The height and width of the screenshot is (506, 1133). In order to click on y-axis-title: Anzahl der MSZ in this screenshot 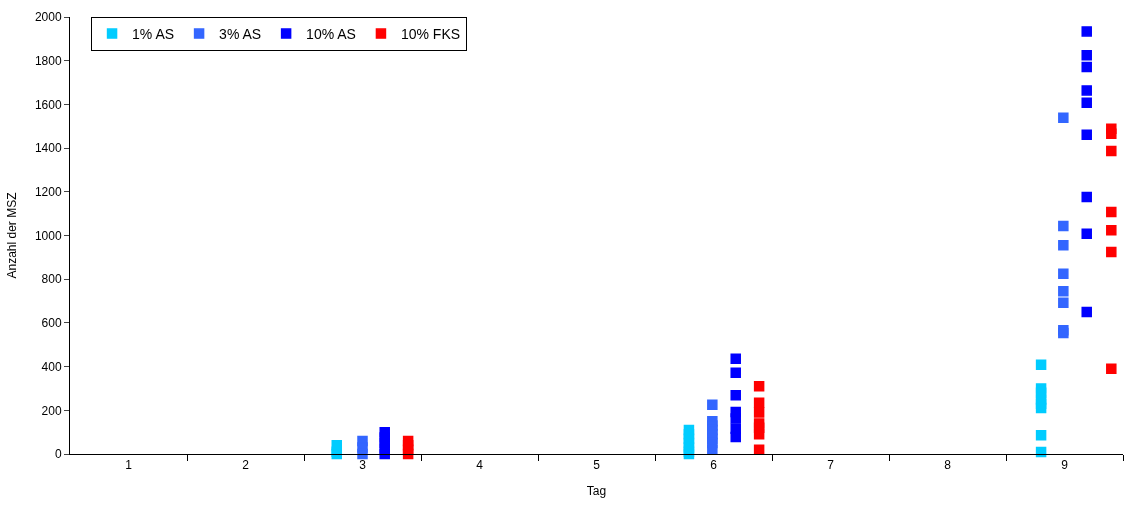, I will do `click(12, 235)`.